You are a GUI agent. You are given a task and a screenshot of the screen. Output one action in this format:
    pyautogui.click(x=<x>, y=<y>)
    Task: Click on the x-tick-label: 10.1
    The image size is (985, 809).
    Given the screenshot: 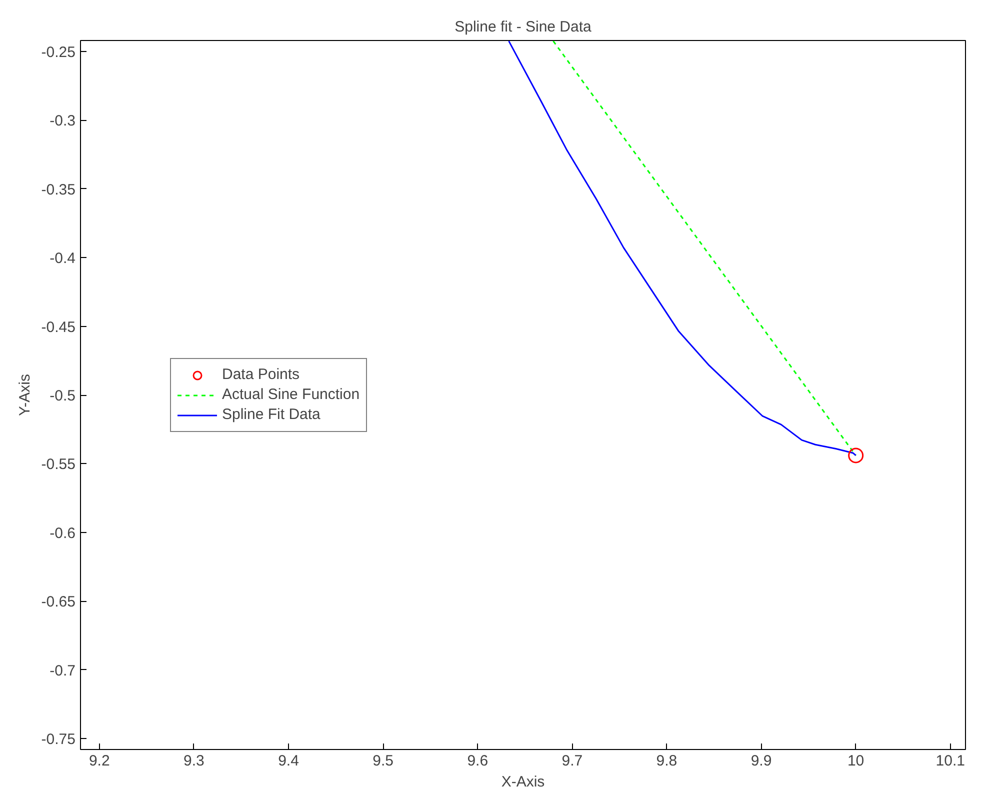 What is the action you would take?
    pyautogui.click(x=950, y=761)
    